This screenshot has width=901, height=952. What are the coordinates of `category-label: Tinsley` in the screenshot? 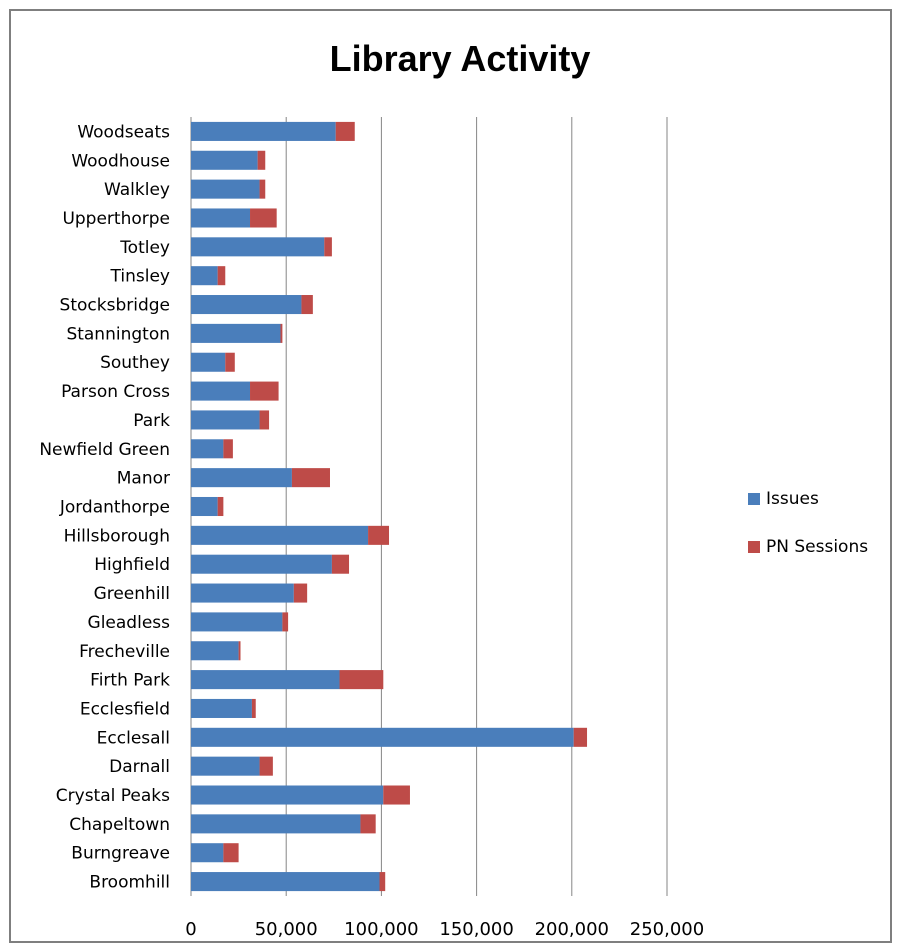 It's located at (140, 277).